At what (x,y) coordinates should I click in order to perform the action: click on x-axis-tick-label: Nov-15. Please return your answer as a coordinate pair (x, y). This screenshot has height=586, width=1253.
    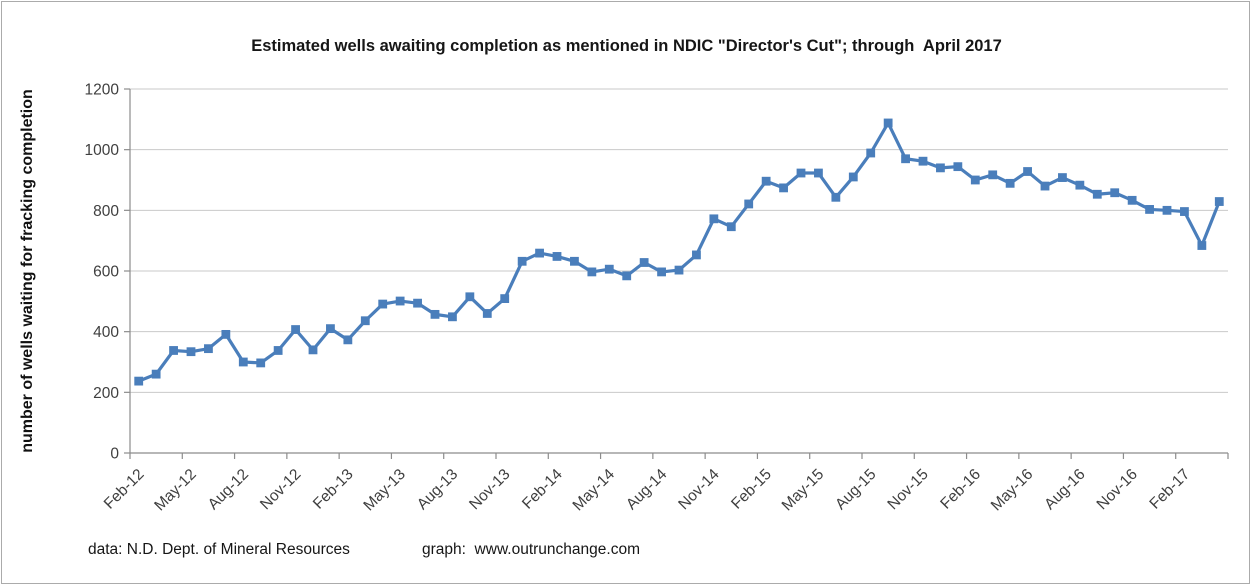
    Looking at the image, I should click on (907, 489).